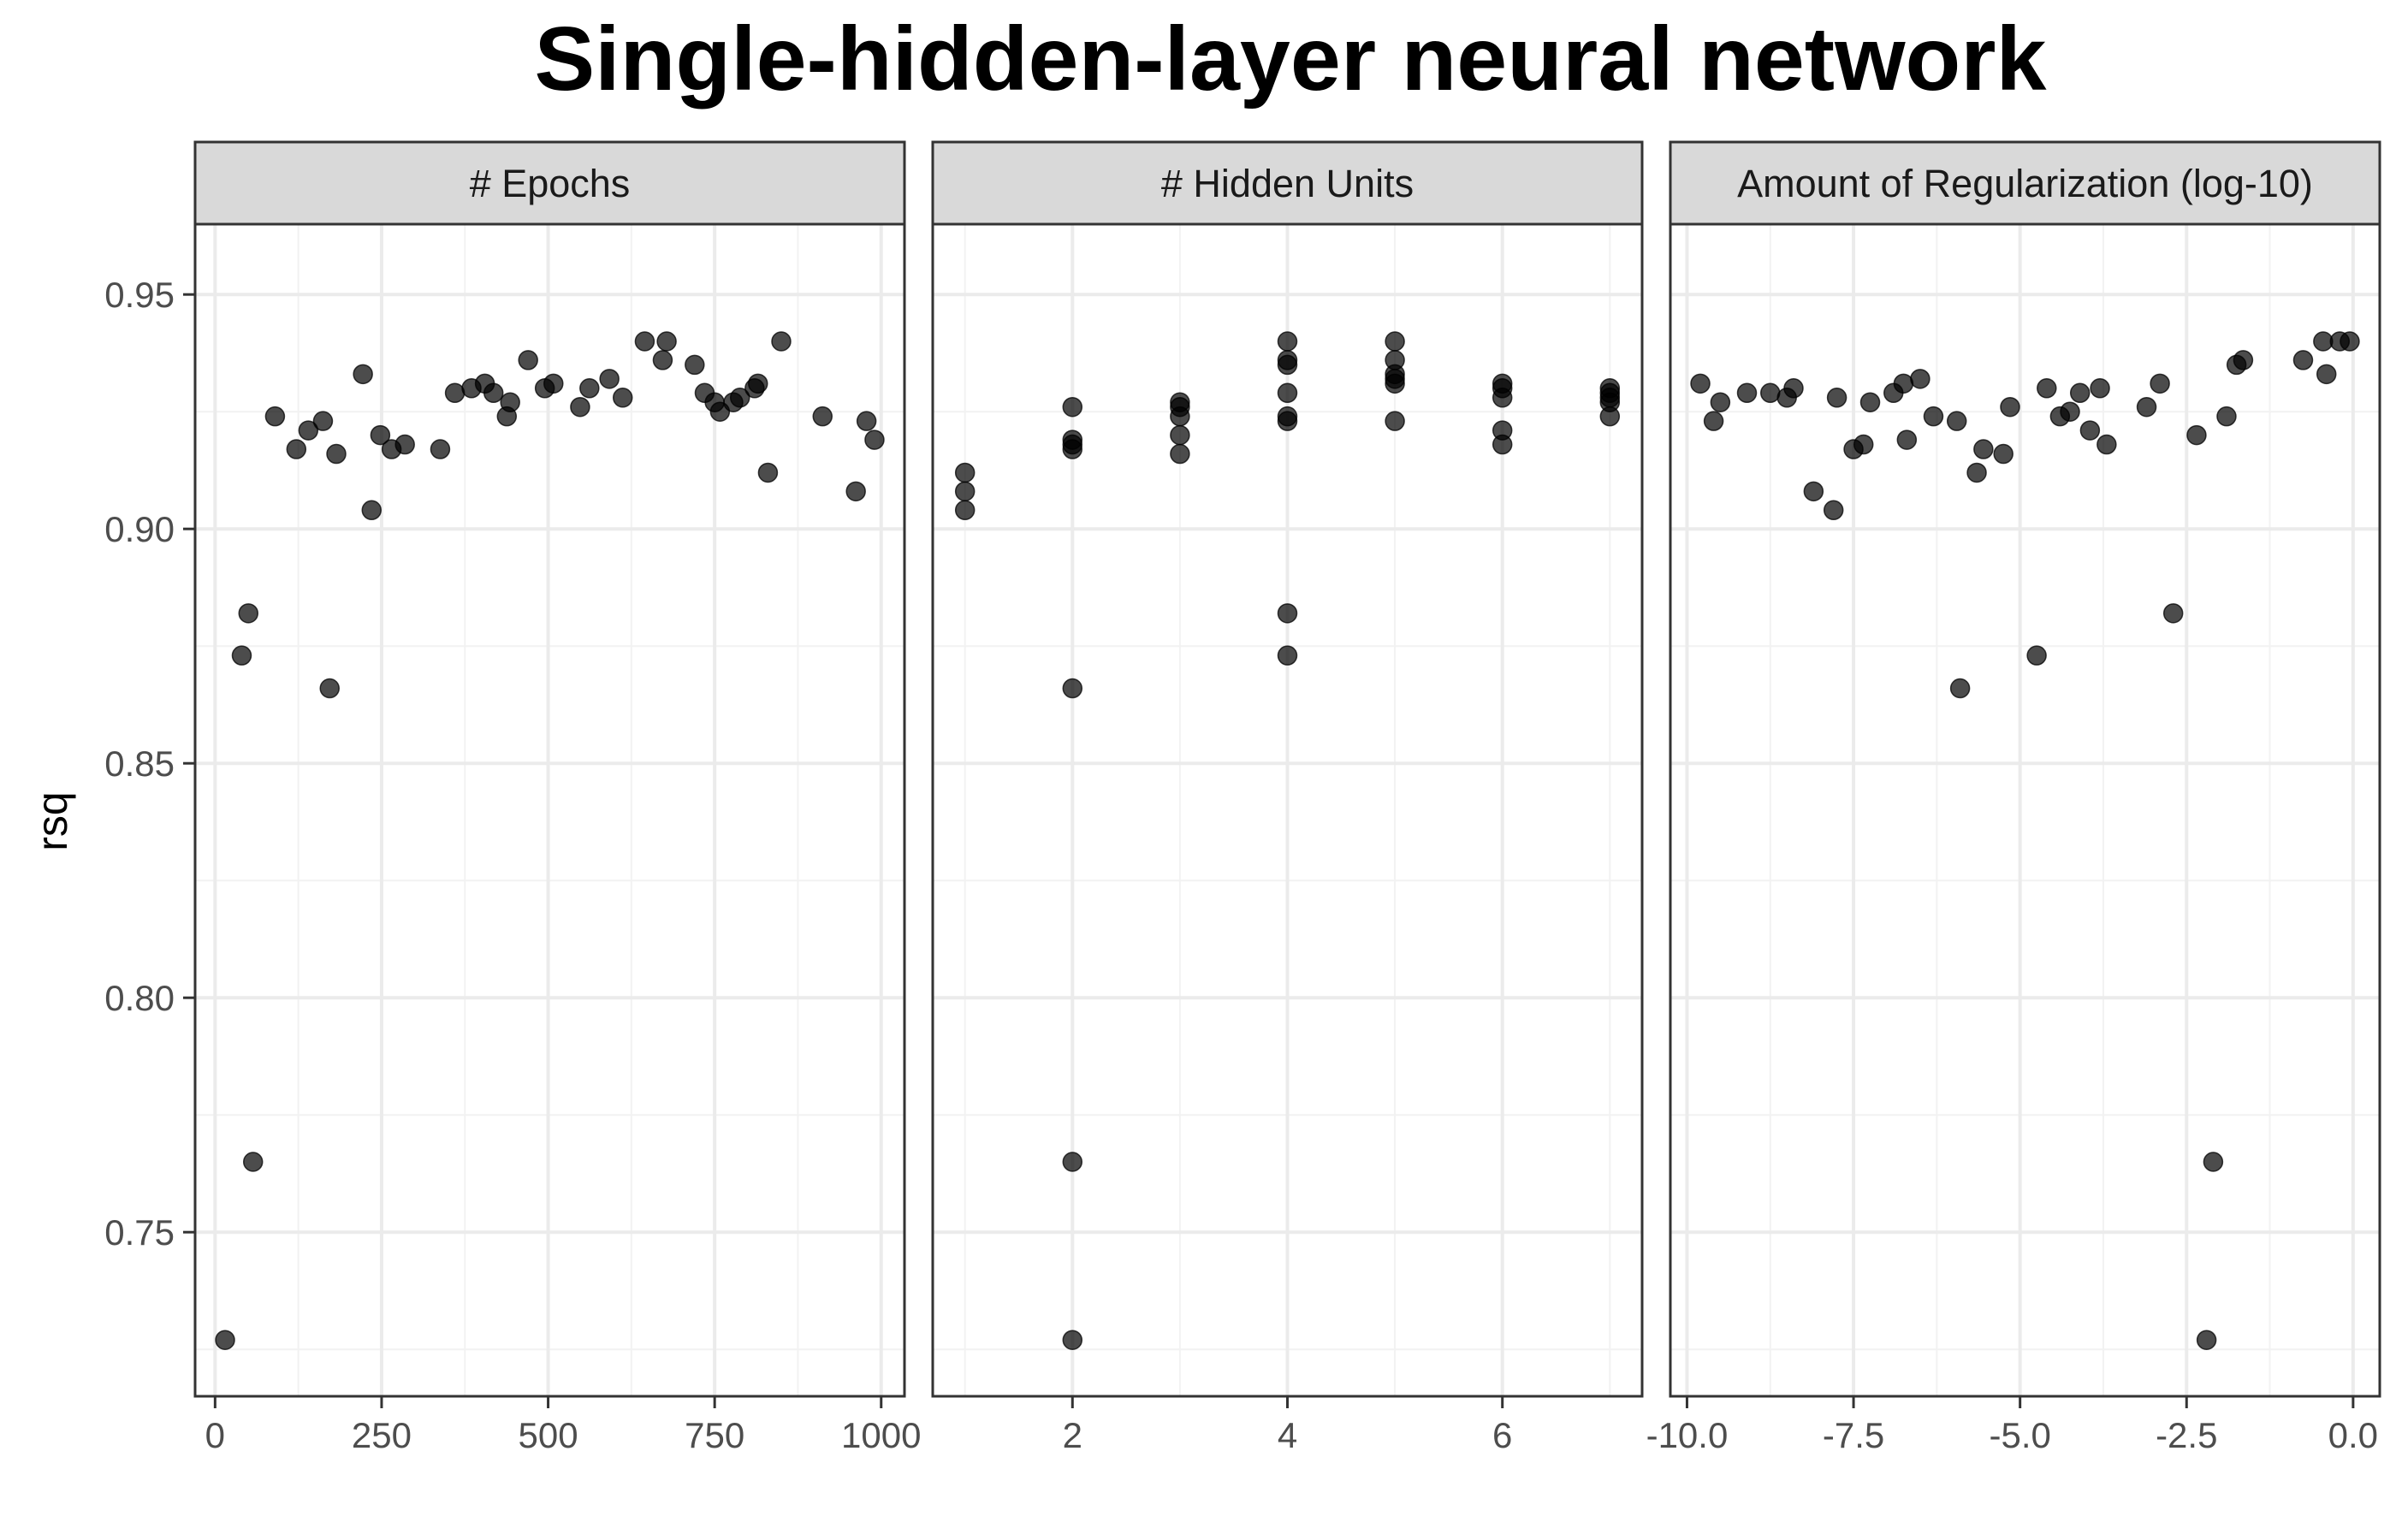 Image resolution: width=2396 pixels, height=1540 pixels. I want to click on y-axis: 0.75 0.80 0.85 0.90 0.95, so click(150, 764).